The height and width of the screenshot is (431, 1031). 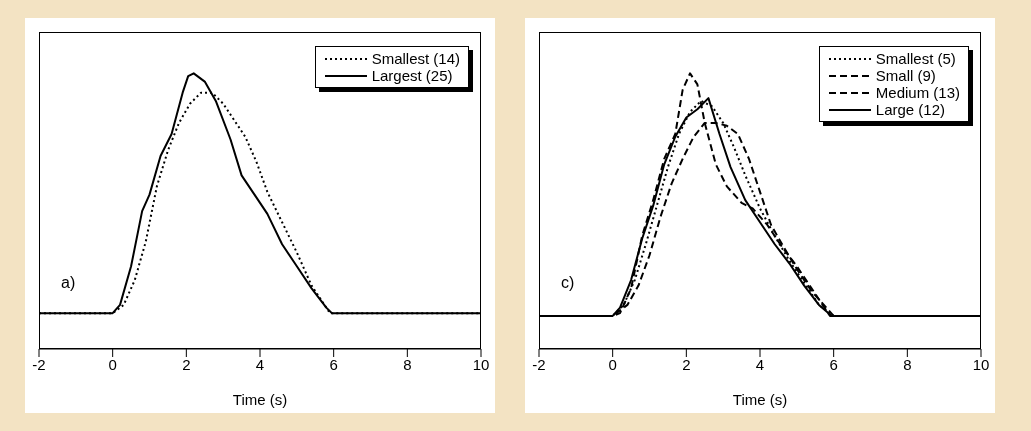 What do you see at coordinates (915, 58) in the screenshot?
I see `legend-label: Smallest (5)` at bounding box center [915, 58].